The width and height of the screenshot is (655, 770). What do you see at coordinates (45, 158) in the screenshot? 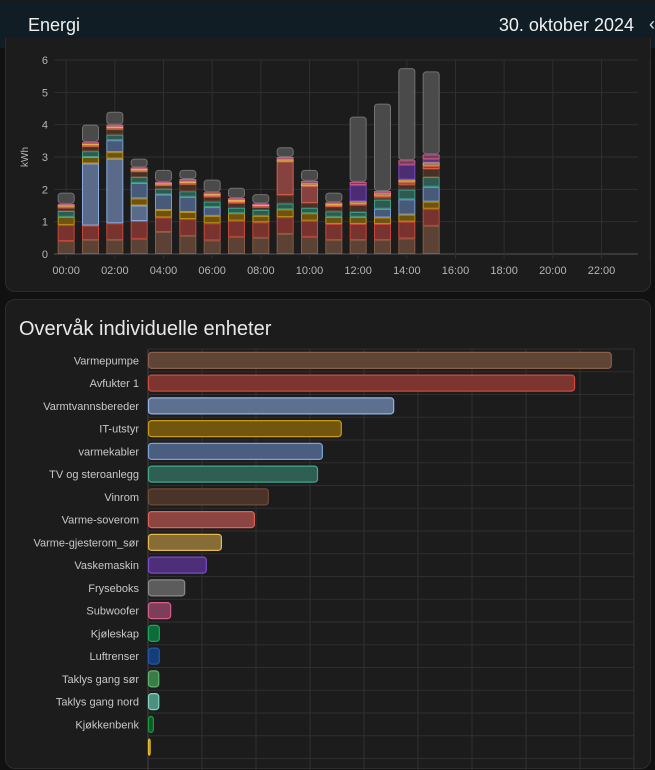
I see `y-tick-label: 3` at bounding box center [45, 158].